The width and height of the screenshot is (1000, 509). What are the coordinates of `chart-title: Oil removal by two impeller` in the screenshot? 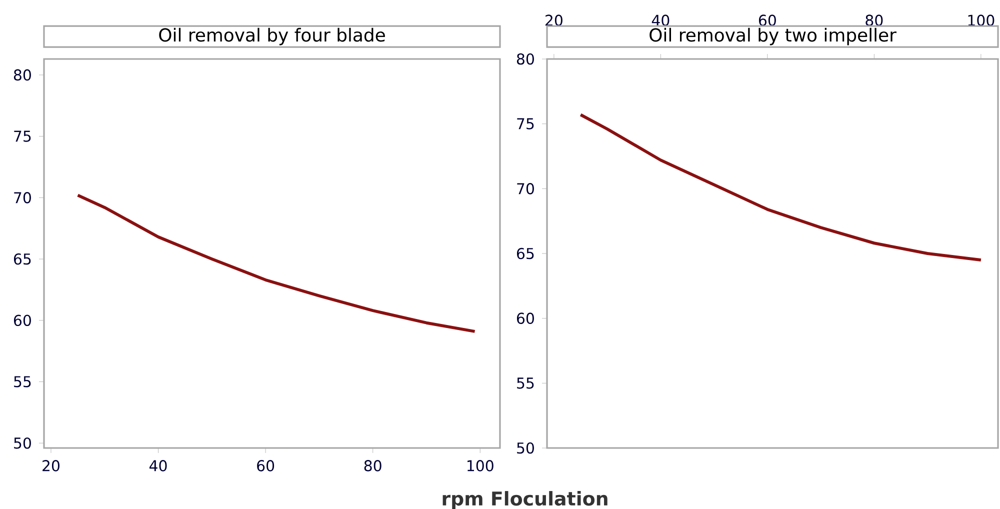 It's located at (773, 37).